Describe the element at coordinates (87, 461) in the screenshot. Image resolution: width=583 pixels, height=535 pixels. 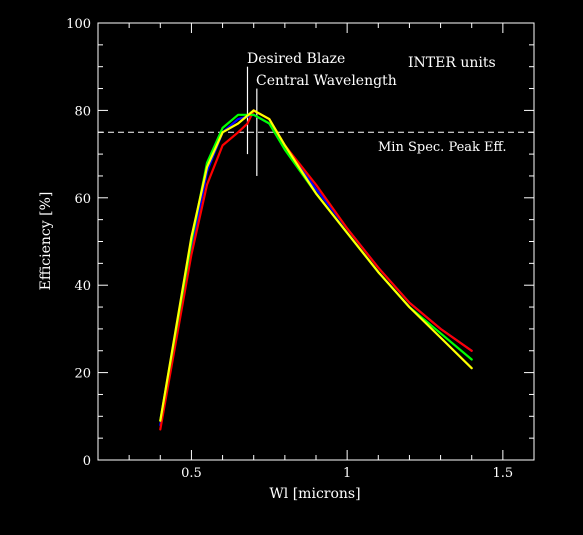
I see `y-tick-label: 0` at that location.